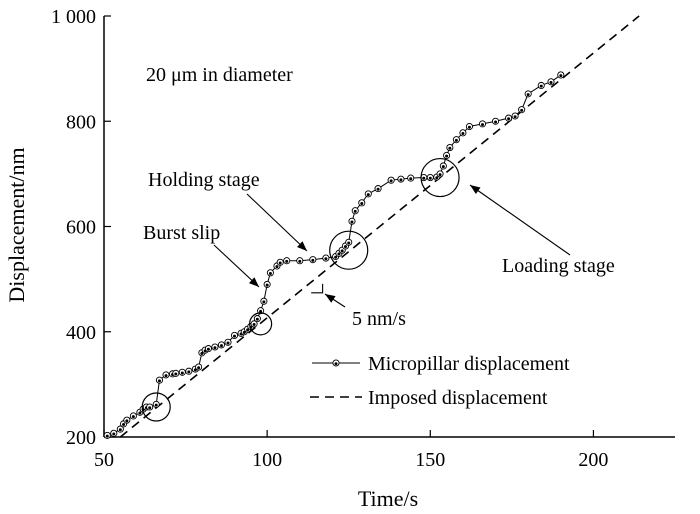 Image resolution: width=700 pixels, height=514 pixels. What do you see at coordinates (253, 282) in the screenshot?
I see `burst-slip-arrow-head` at bounding box center [253, 282].